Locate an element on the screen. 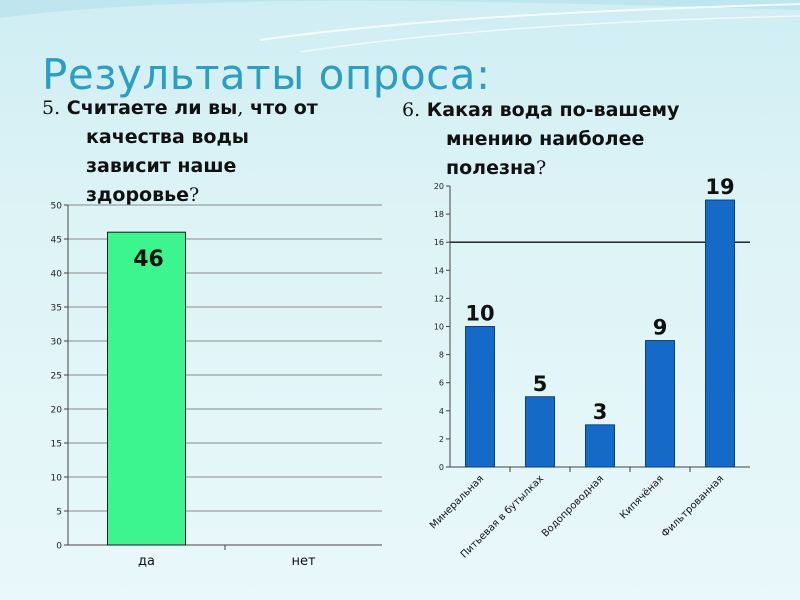  question-6-number: 6. is located at coordinates (411, 110).